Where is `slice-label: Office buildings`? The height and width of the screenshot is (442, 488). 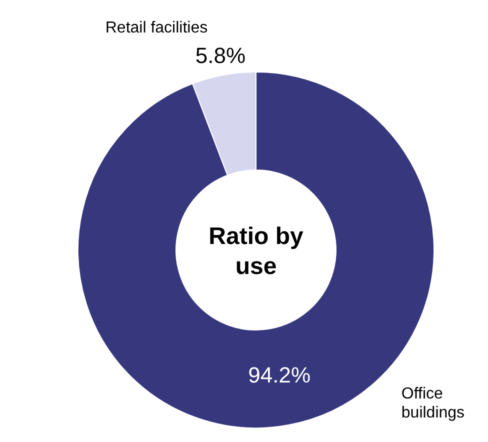
slice-label: Office buildings is located at coordinates (433, 404).